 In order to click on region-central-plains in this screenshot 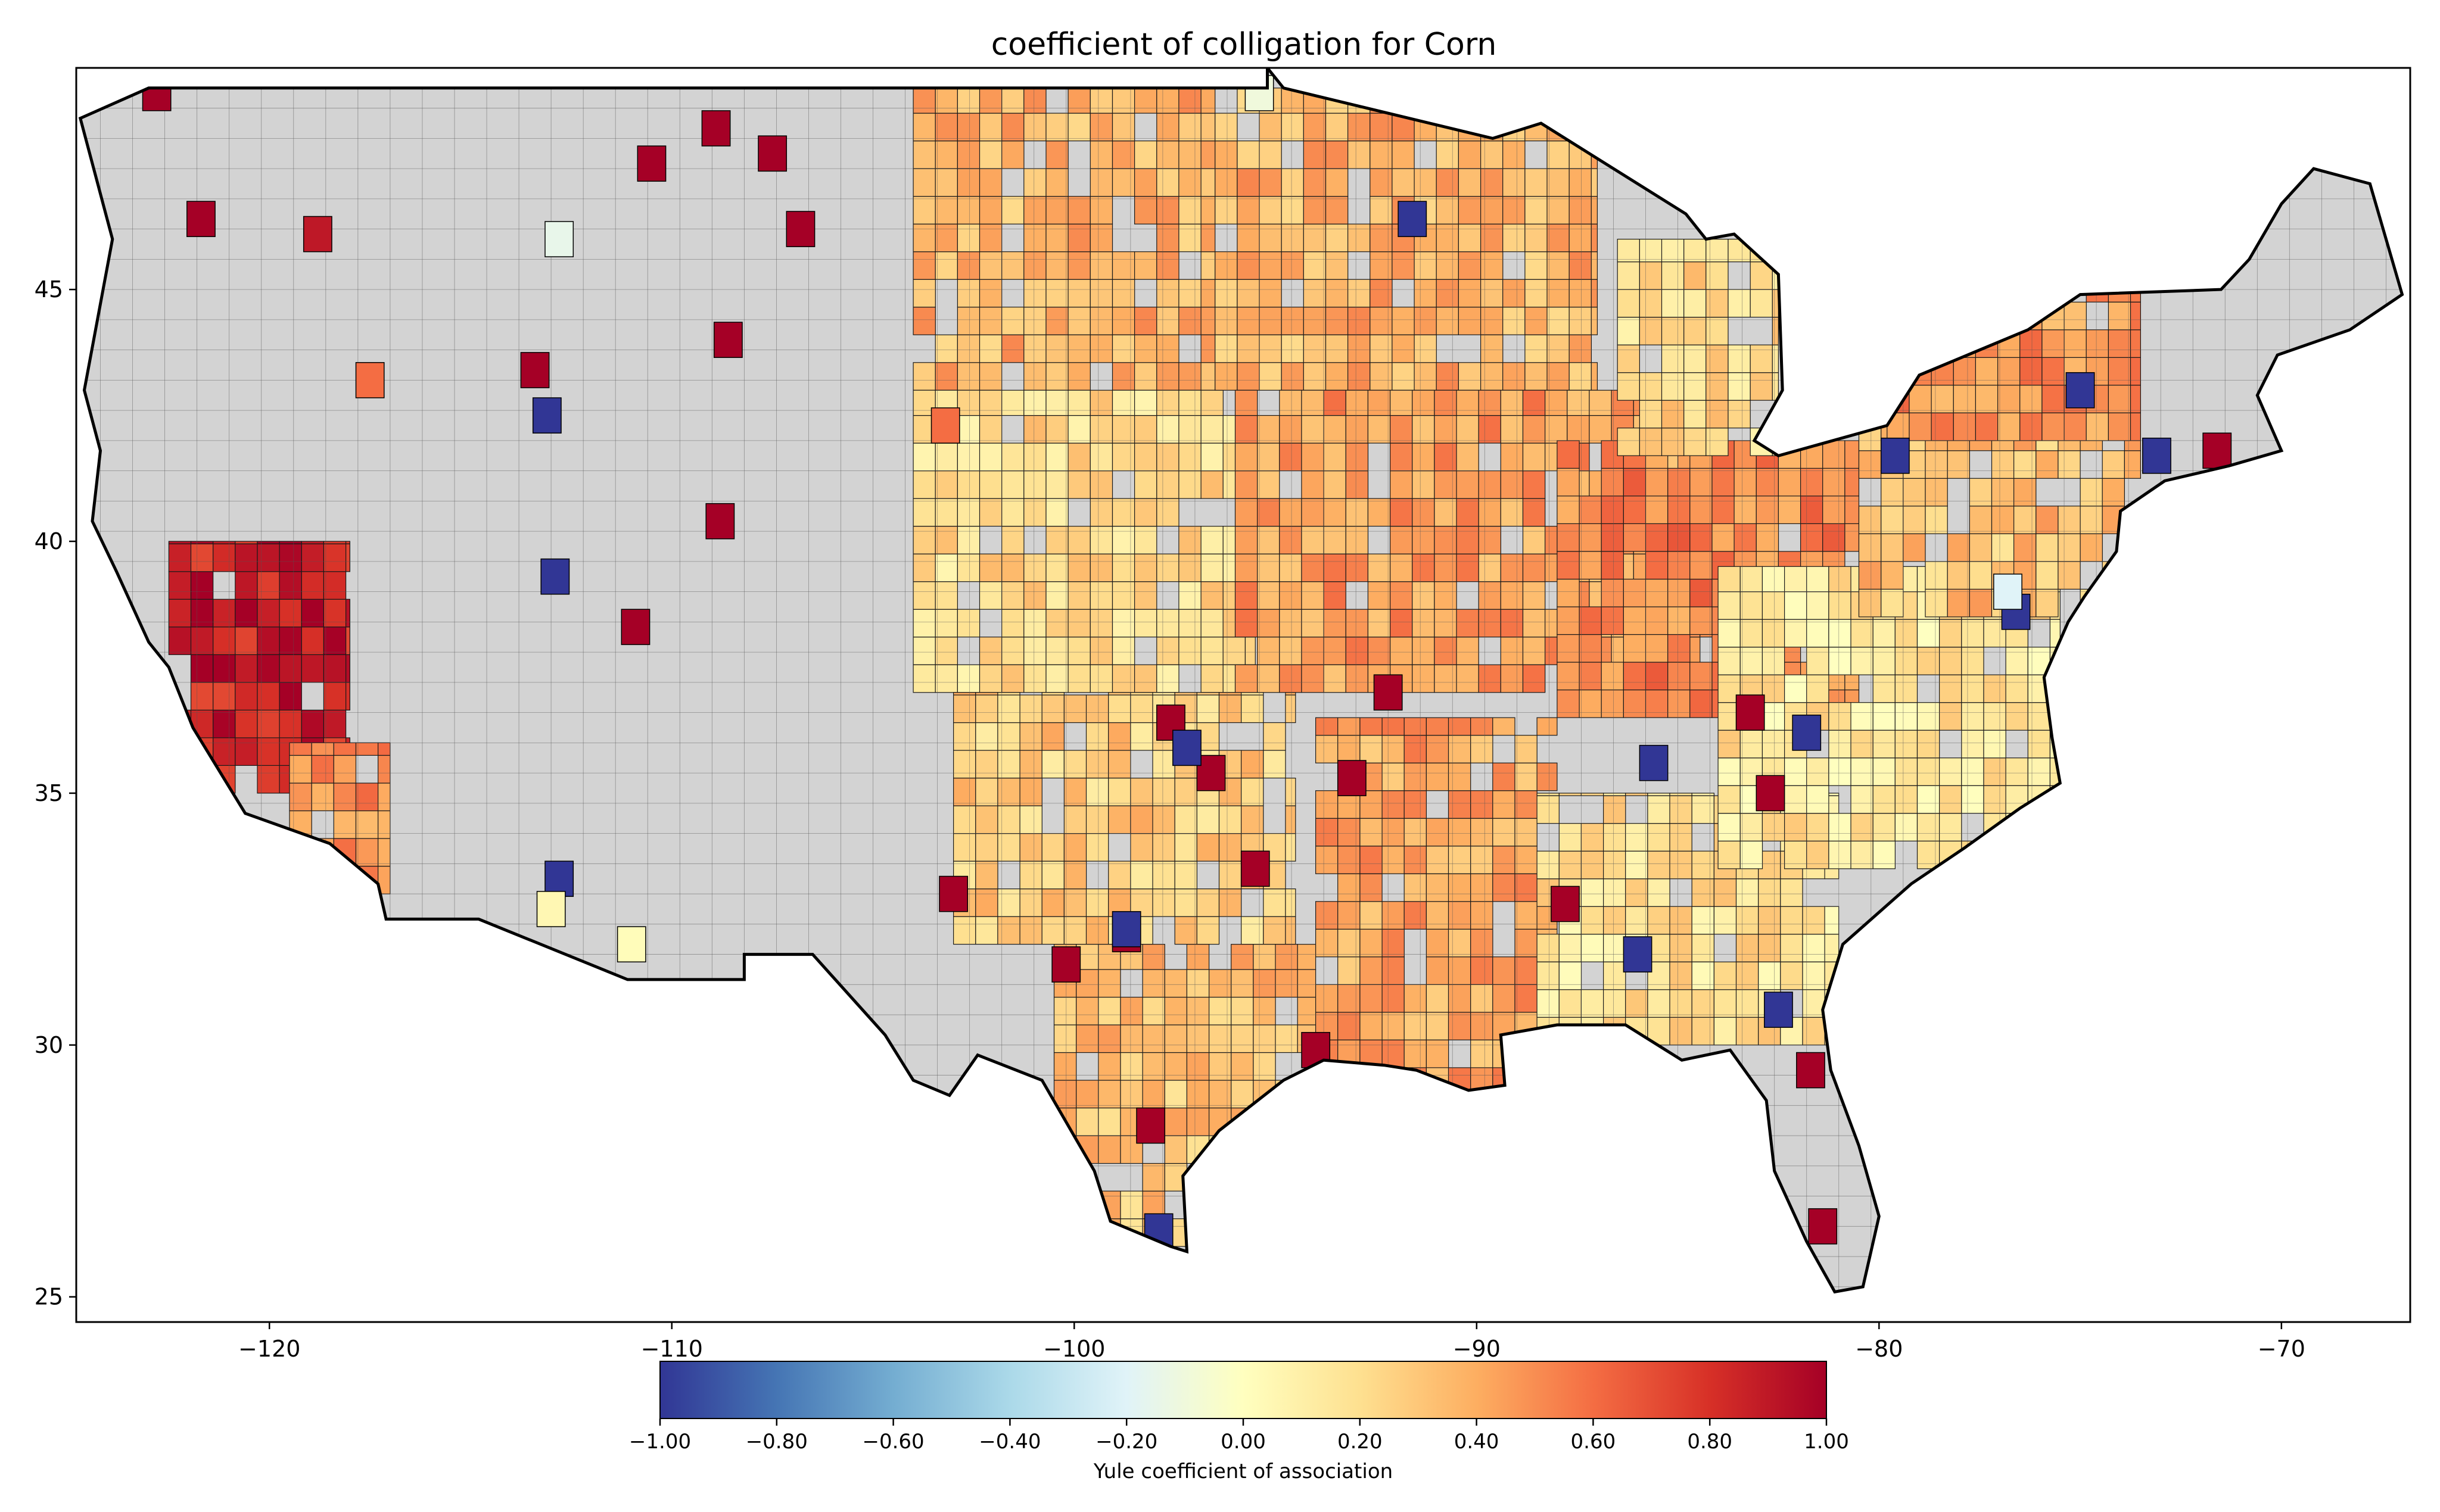, I will do `click(1084, 541)`.